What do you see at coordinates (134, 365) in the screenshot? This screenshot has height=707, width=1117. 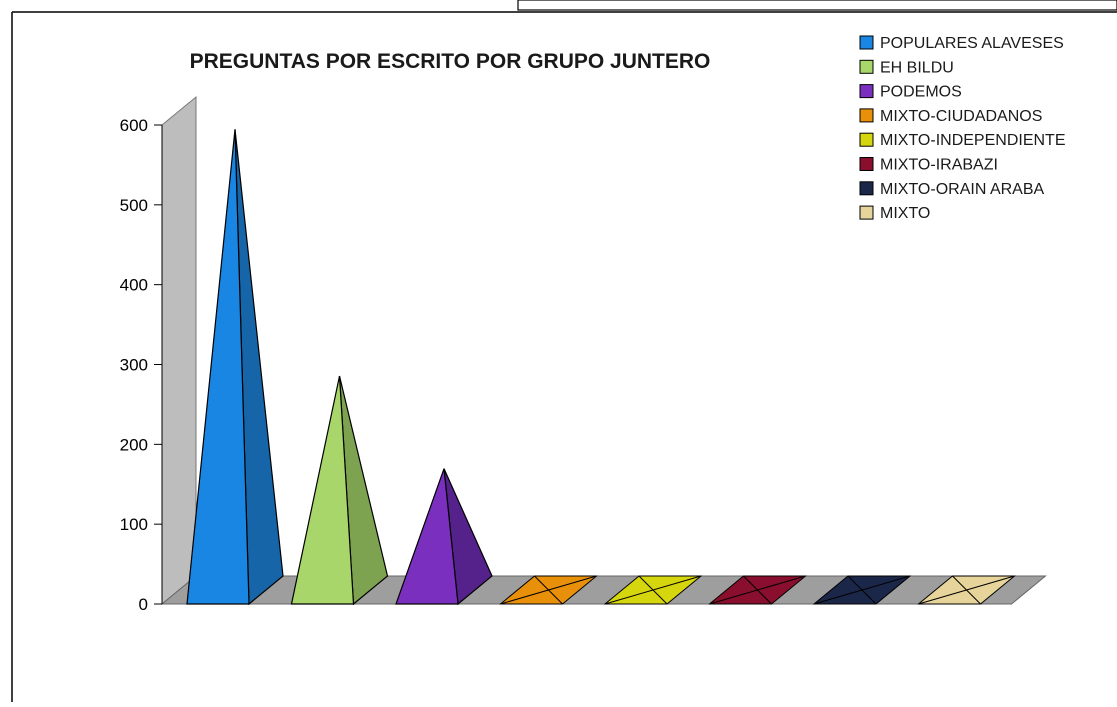 I see `y-tick-label: 300` at bounding box center [134, 365].